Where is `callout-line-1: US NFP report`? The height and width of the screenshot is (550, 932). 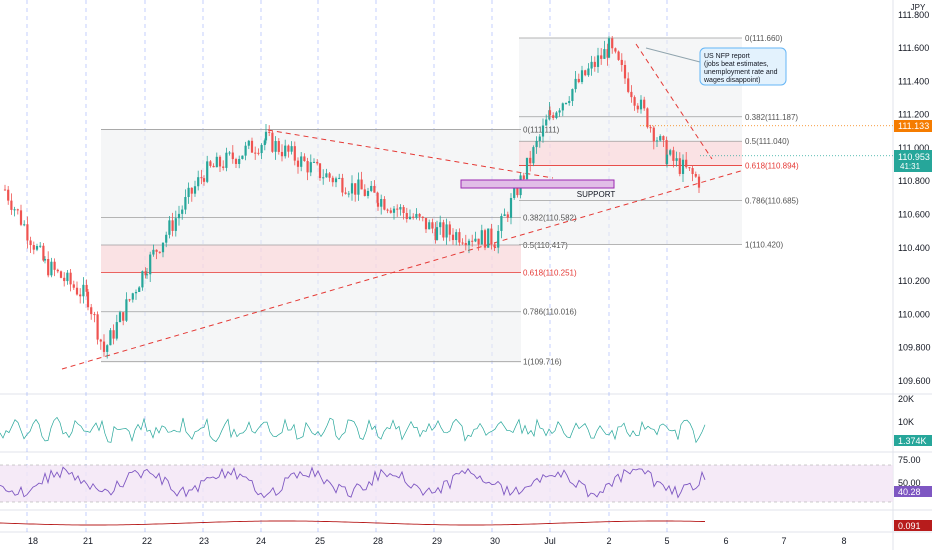 callout-line-1: US NFP report is located at coordinates (727, 56).